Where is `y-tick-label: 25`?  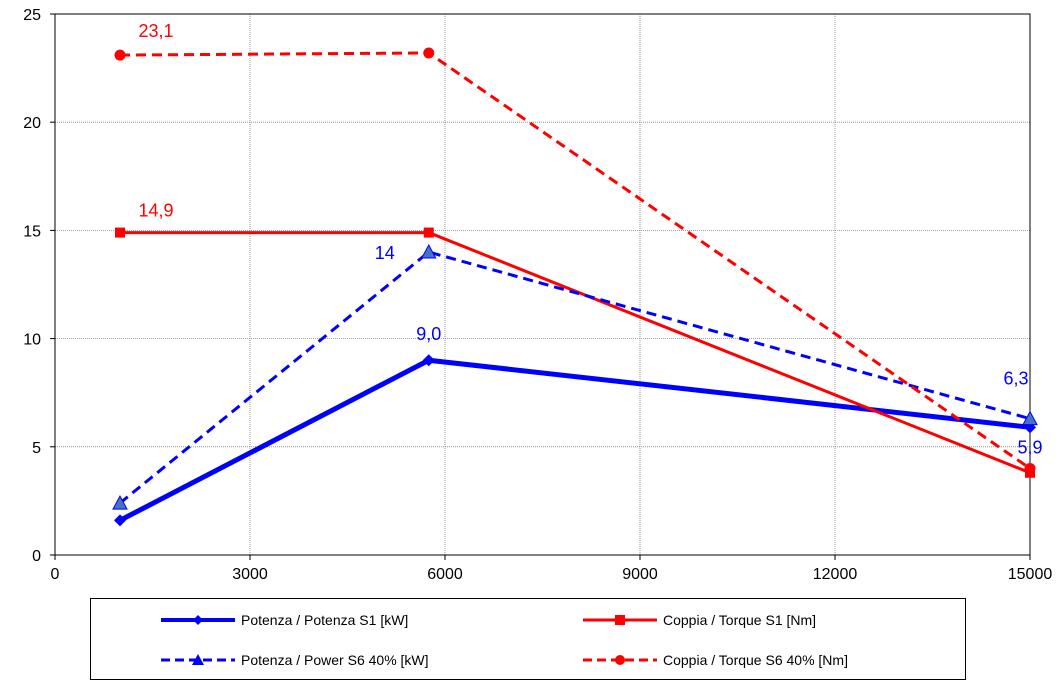
y-tick-label: 25 is located at coordinates (32, 15).